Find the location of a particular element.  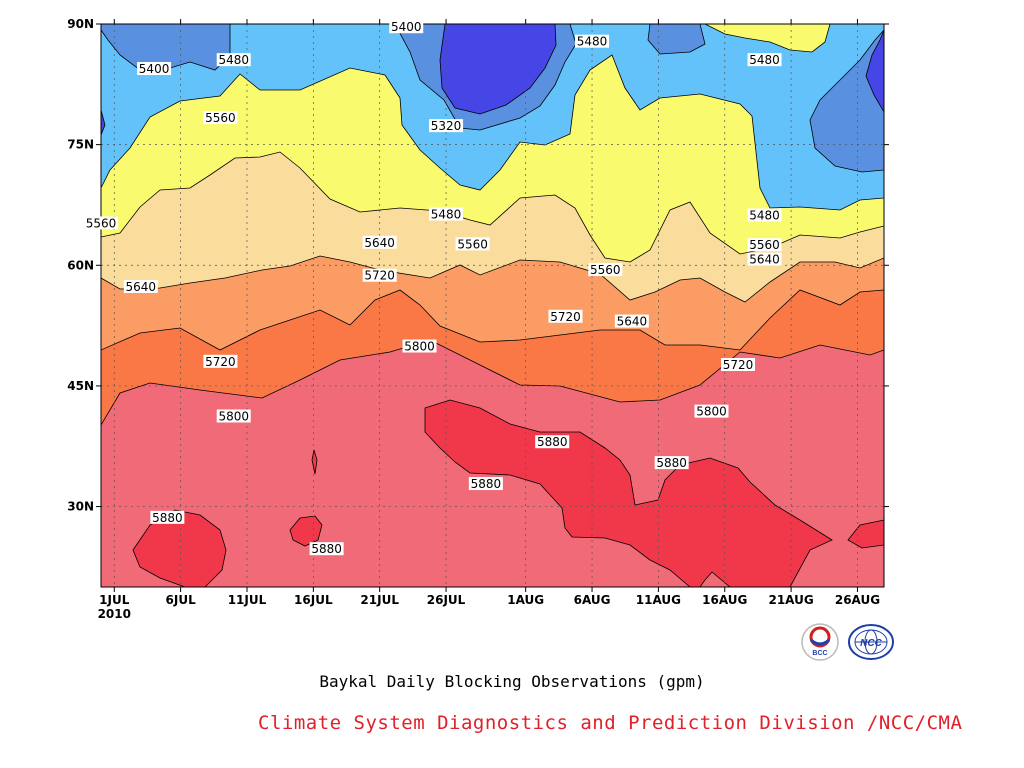

bcc-logo-icon: BCC is located at coordinates (820, 642).